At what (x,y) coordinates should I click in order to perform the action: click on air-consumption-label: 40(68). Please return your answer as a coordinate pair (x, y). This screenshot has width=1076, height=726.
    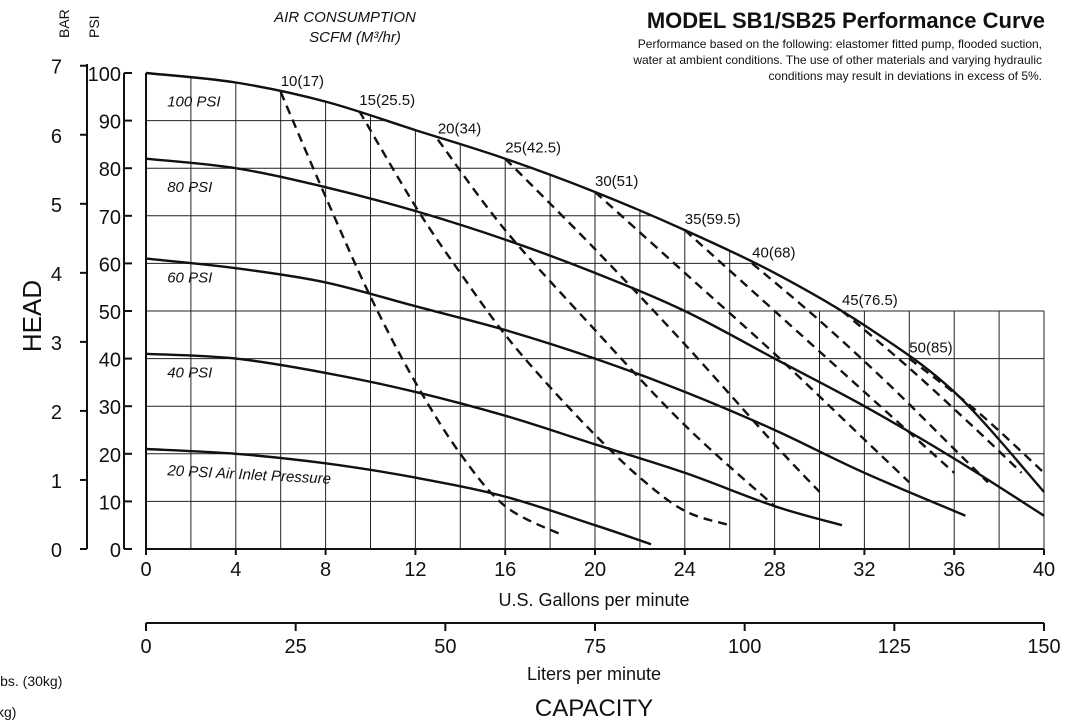
    Looking at the image, I should click on (773, 252).